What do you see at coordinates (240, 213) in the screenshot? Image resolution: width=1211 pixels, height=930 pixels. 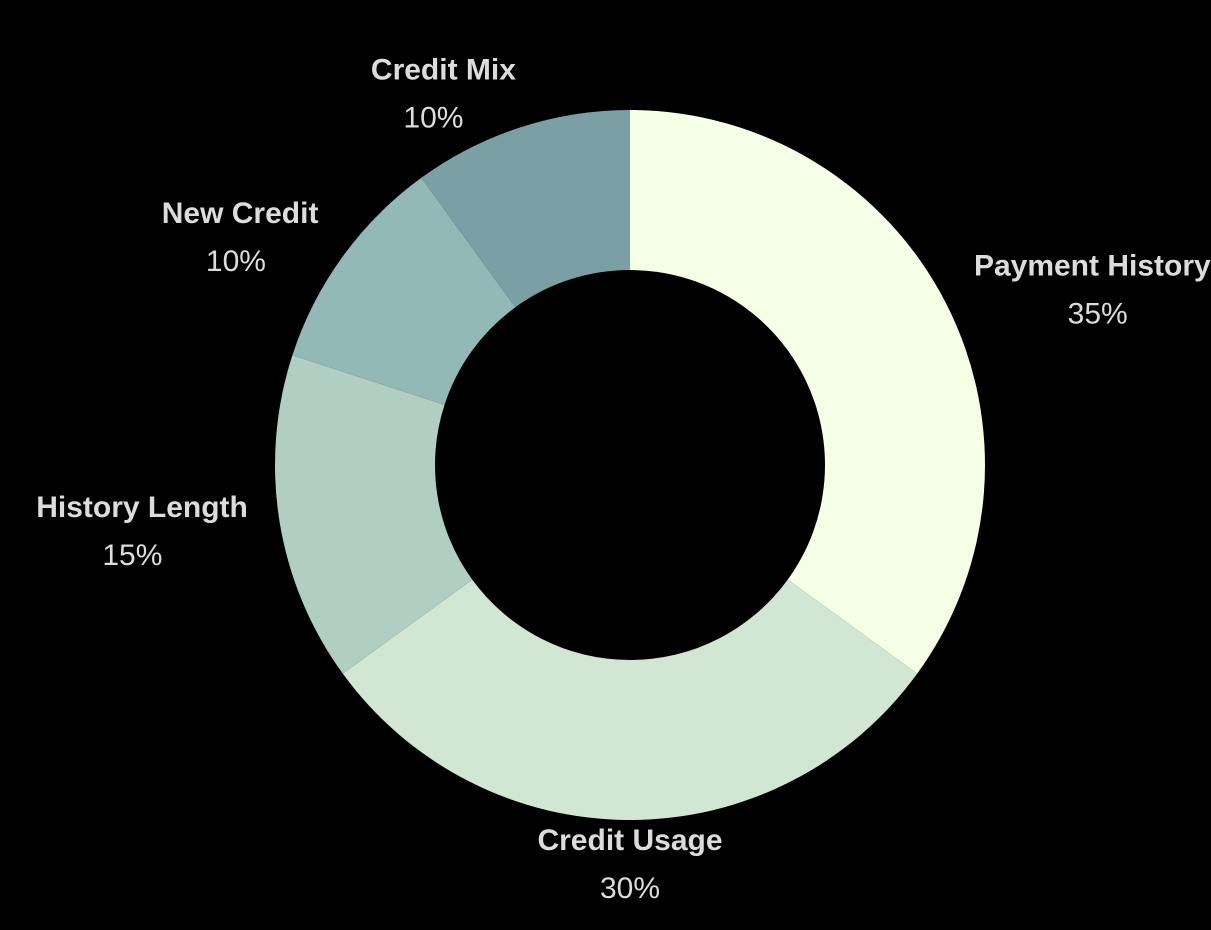 I see `slice-label-new-credit: New Credit` at bounding box center [240, 213].